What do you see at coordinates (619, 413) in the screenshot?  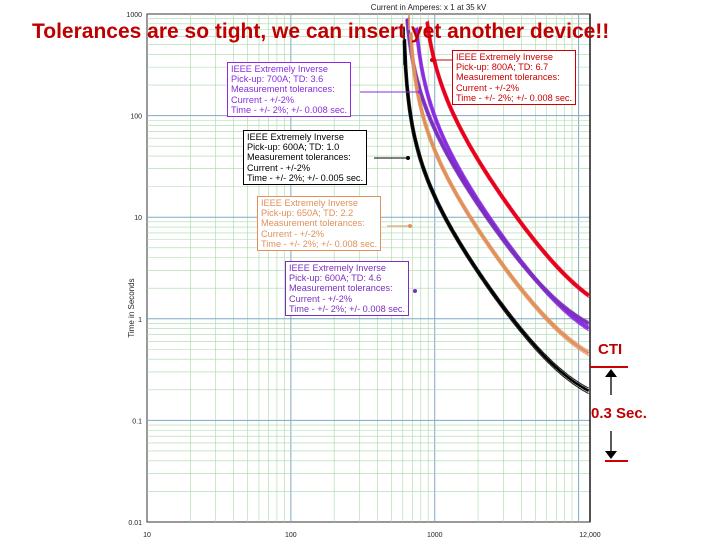 I see `cti-margin-label: 0.3 Sec.` at bounding box center [619, 413].